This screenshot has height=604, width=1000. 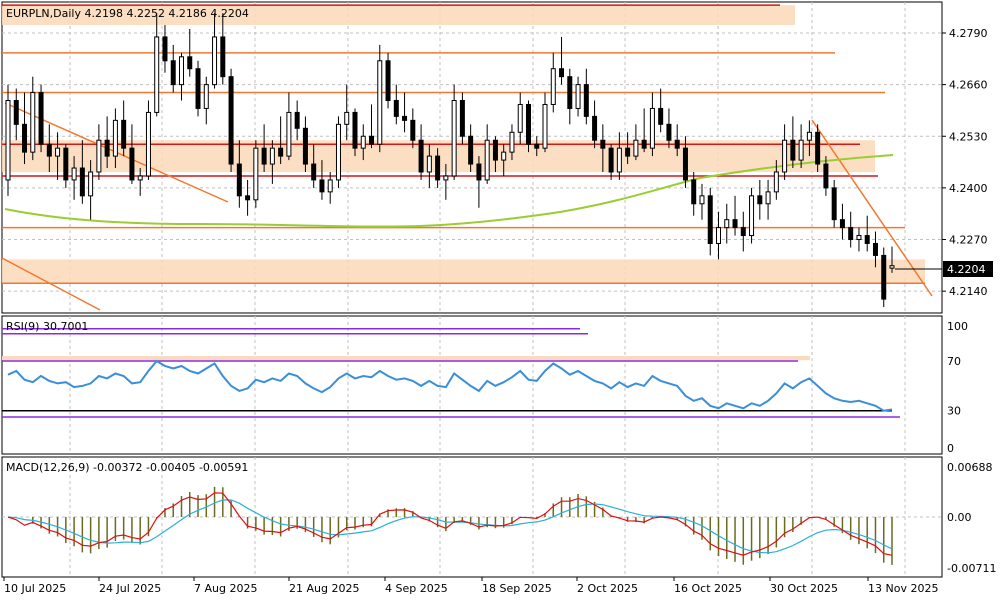 I want to click on rsi-tick-label: 70, so click(x=954, y=361).